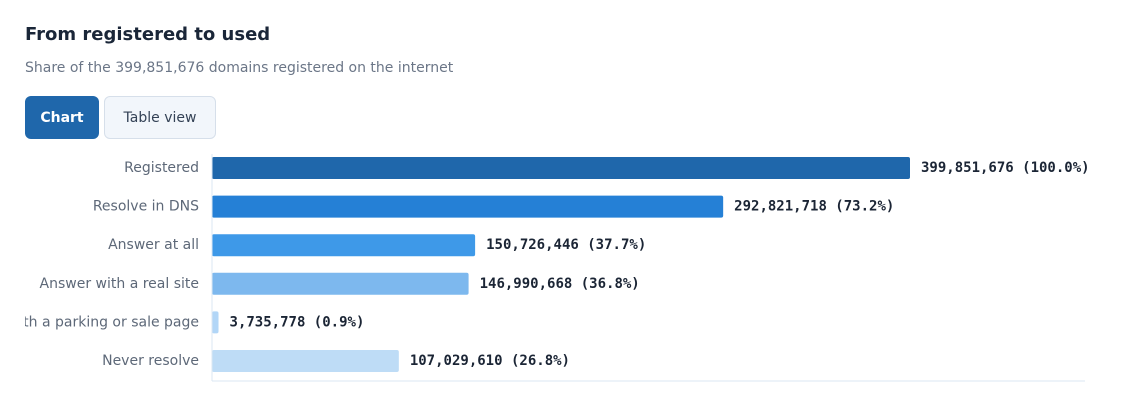  Describe the element at coordinates (160, 117) in the screenshot. I see `tab-table-view: Table view` at that location.